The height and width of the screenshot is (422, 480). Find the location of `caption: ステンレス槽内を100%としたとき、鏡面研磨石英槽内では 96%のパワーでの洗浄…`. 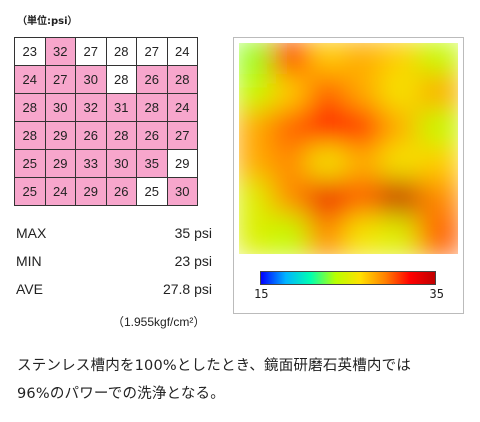

caption: ステンレス槽内を100%としたとき、鏡面研磨石英槽内では 96%のパワーでの洗浄… is located at coordinates (244, 380).